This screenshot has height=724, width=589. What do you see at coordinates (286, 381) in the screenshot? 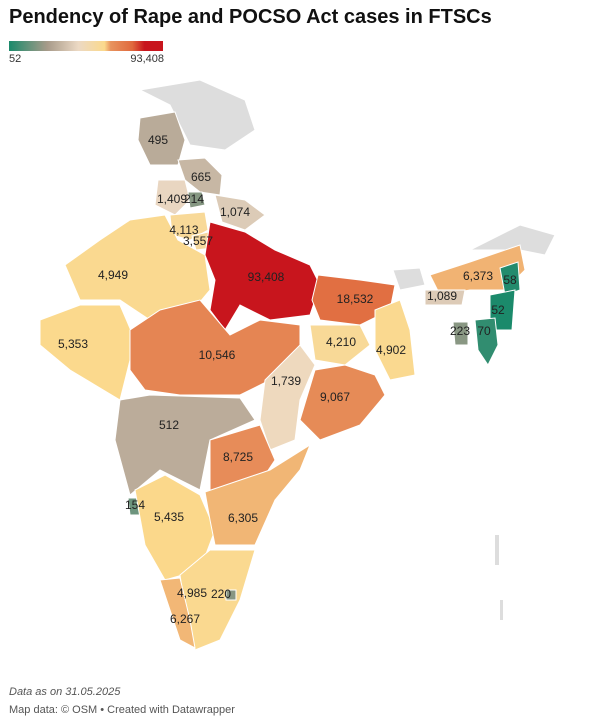
I see `region-label: 1,739` at bounding box center [286, 381].